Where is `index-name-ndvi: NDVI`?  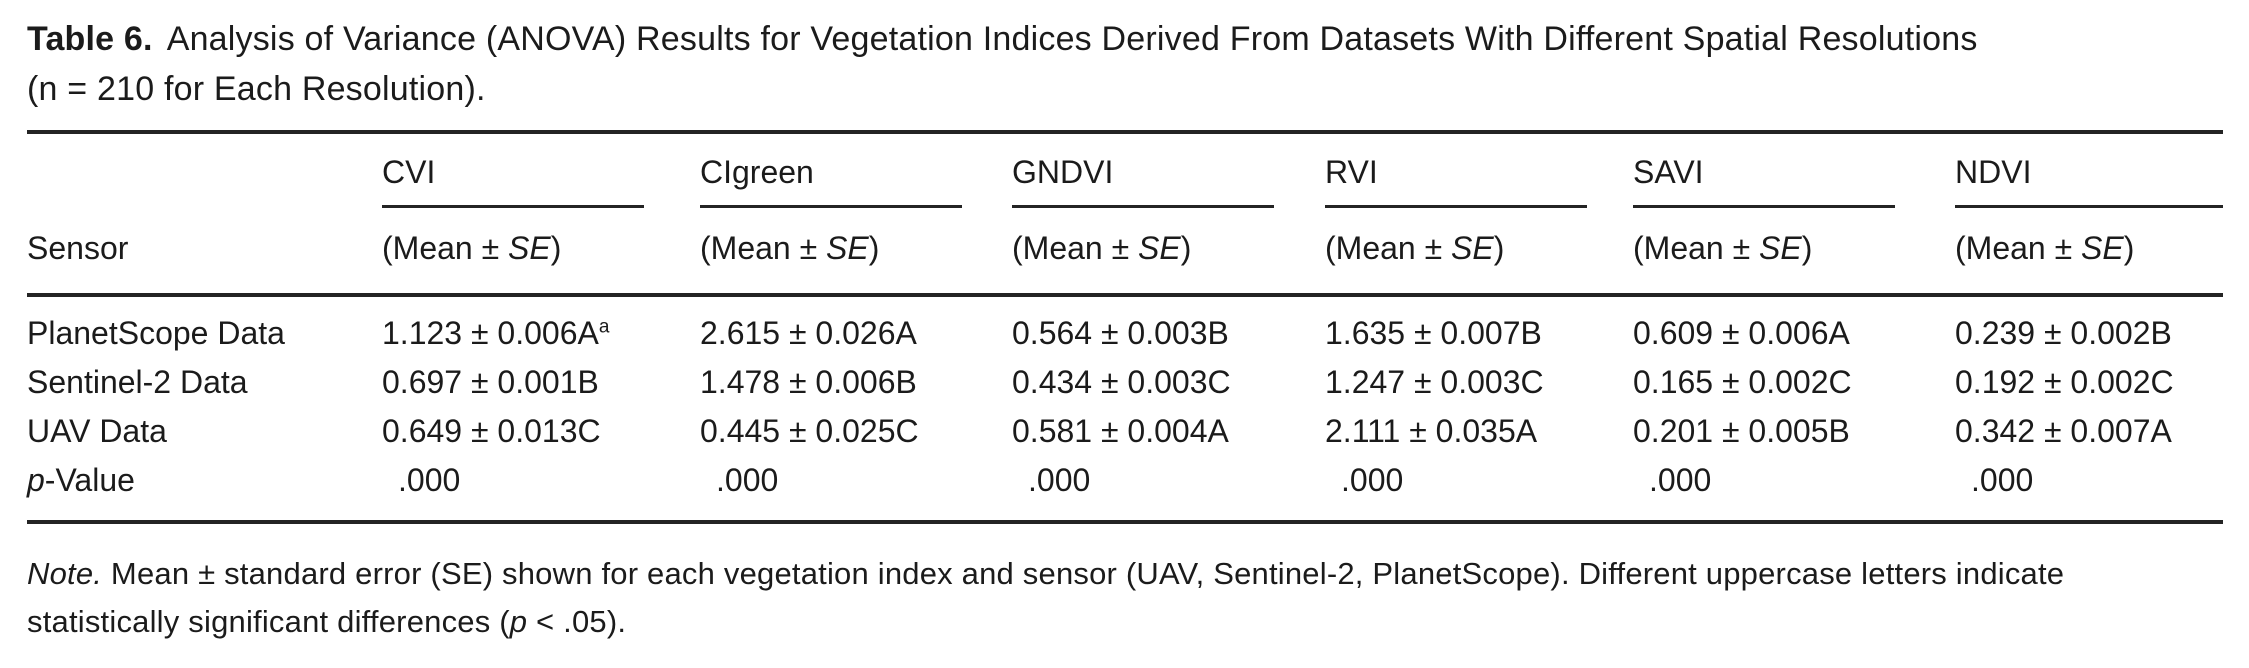 index-name-ndvi: NDVI is located at coordinates (1993, 172).